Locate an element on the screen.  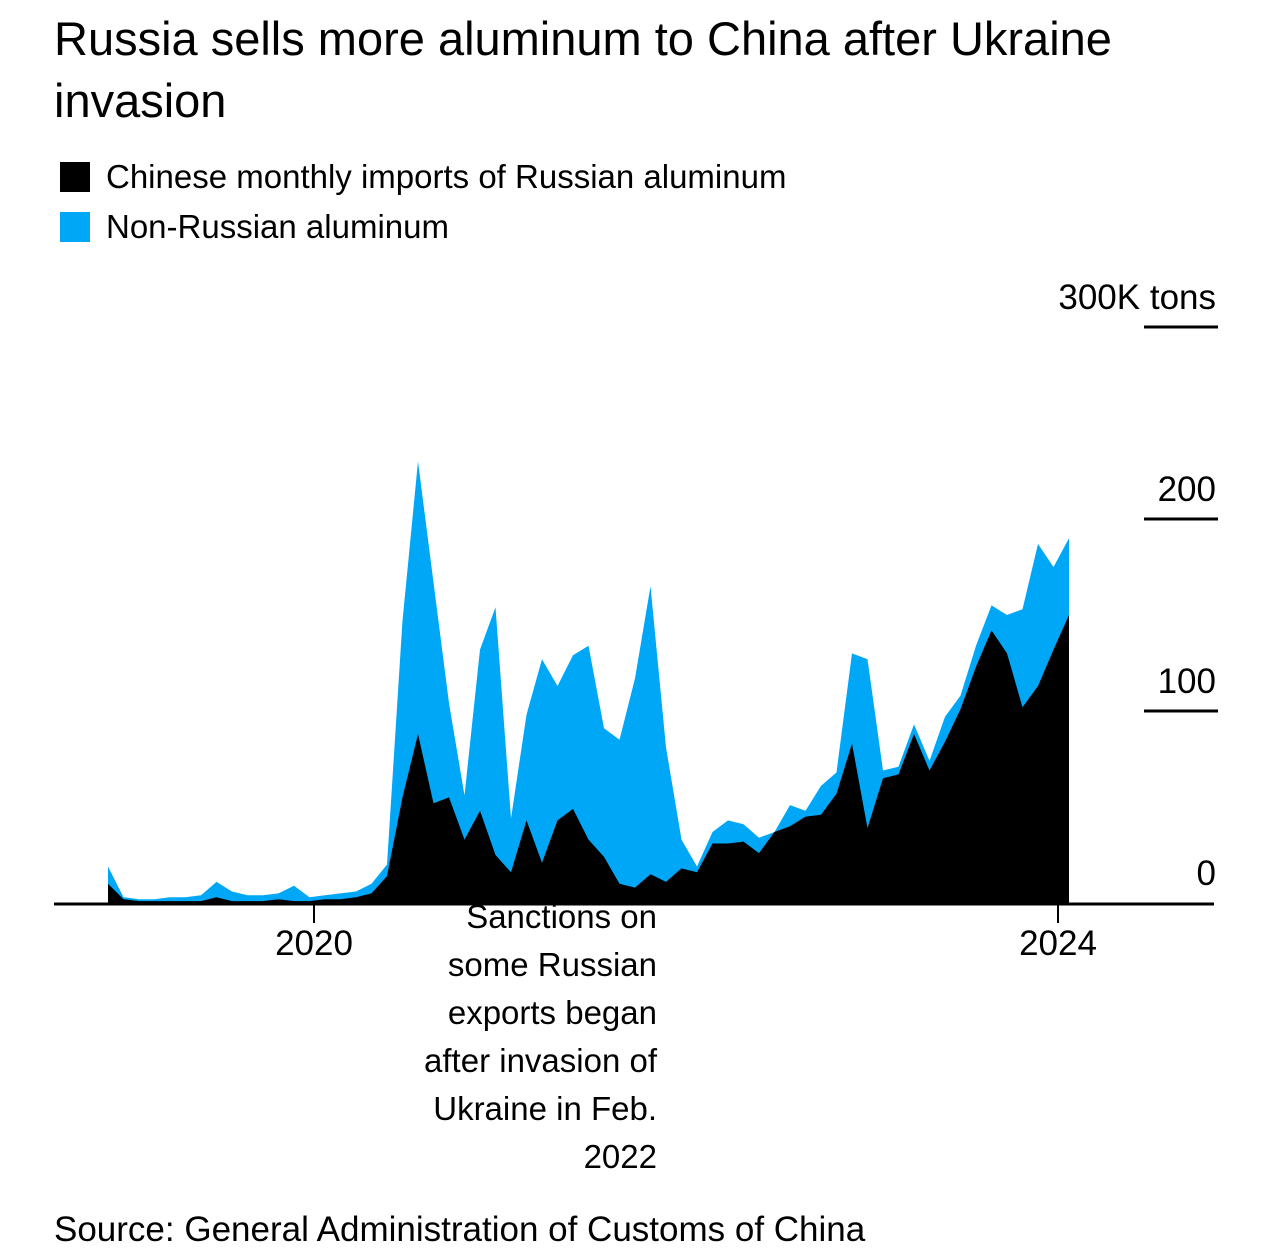
legend-item-non-russian: Non-Russian aluminum is located at coordinates (423, 227).